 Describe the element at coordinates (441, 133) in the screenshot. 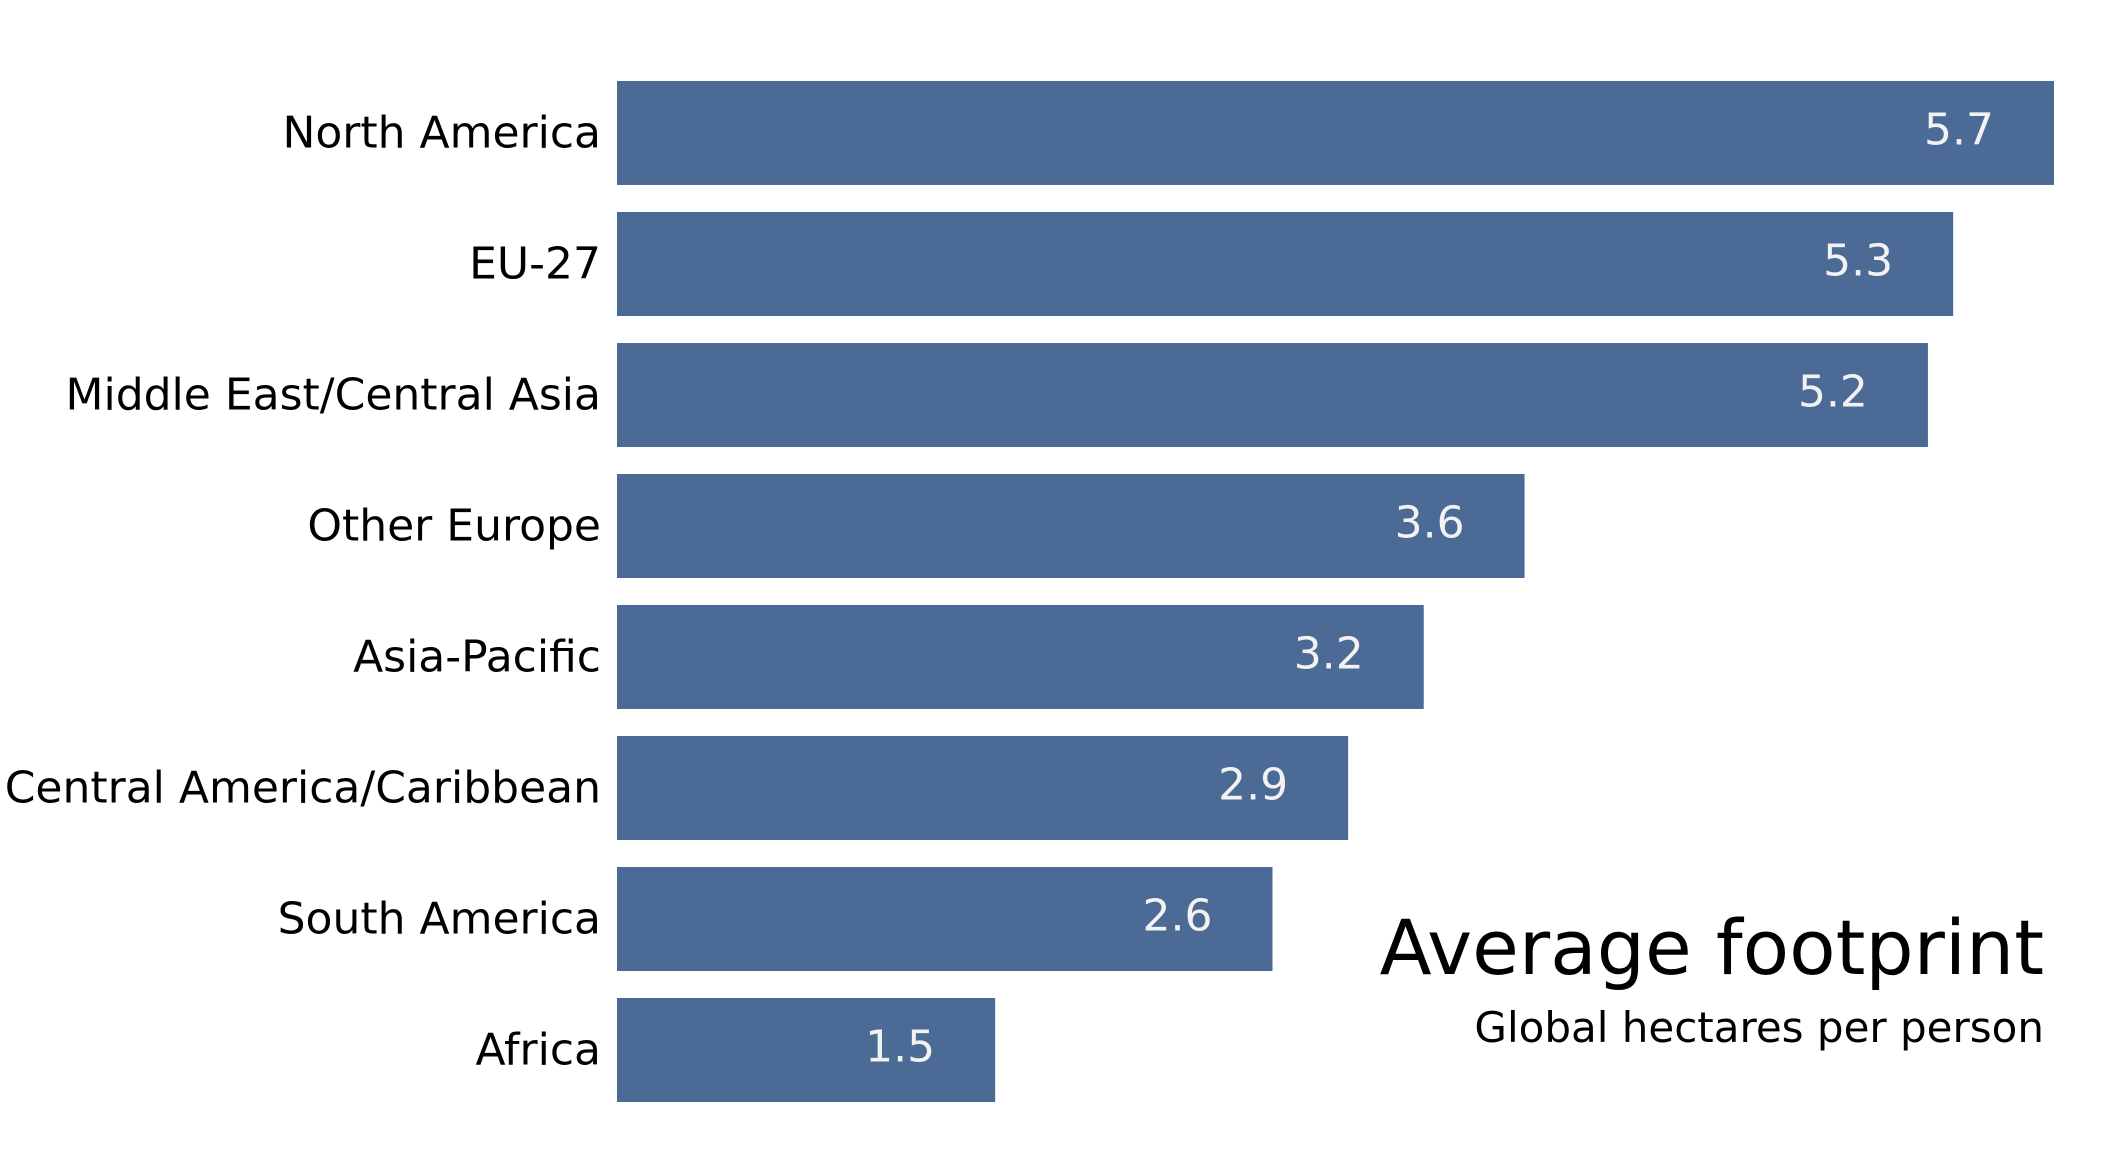

I see `category-label-north-america: North America` at that location.